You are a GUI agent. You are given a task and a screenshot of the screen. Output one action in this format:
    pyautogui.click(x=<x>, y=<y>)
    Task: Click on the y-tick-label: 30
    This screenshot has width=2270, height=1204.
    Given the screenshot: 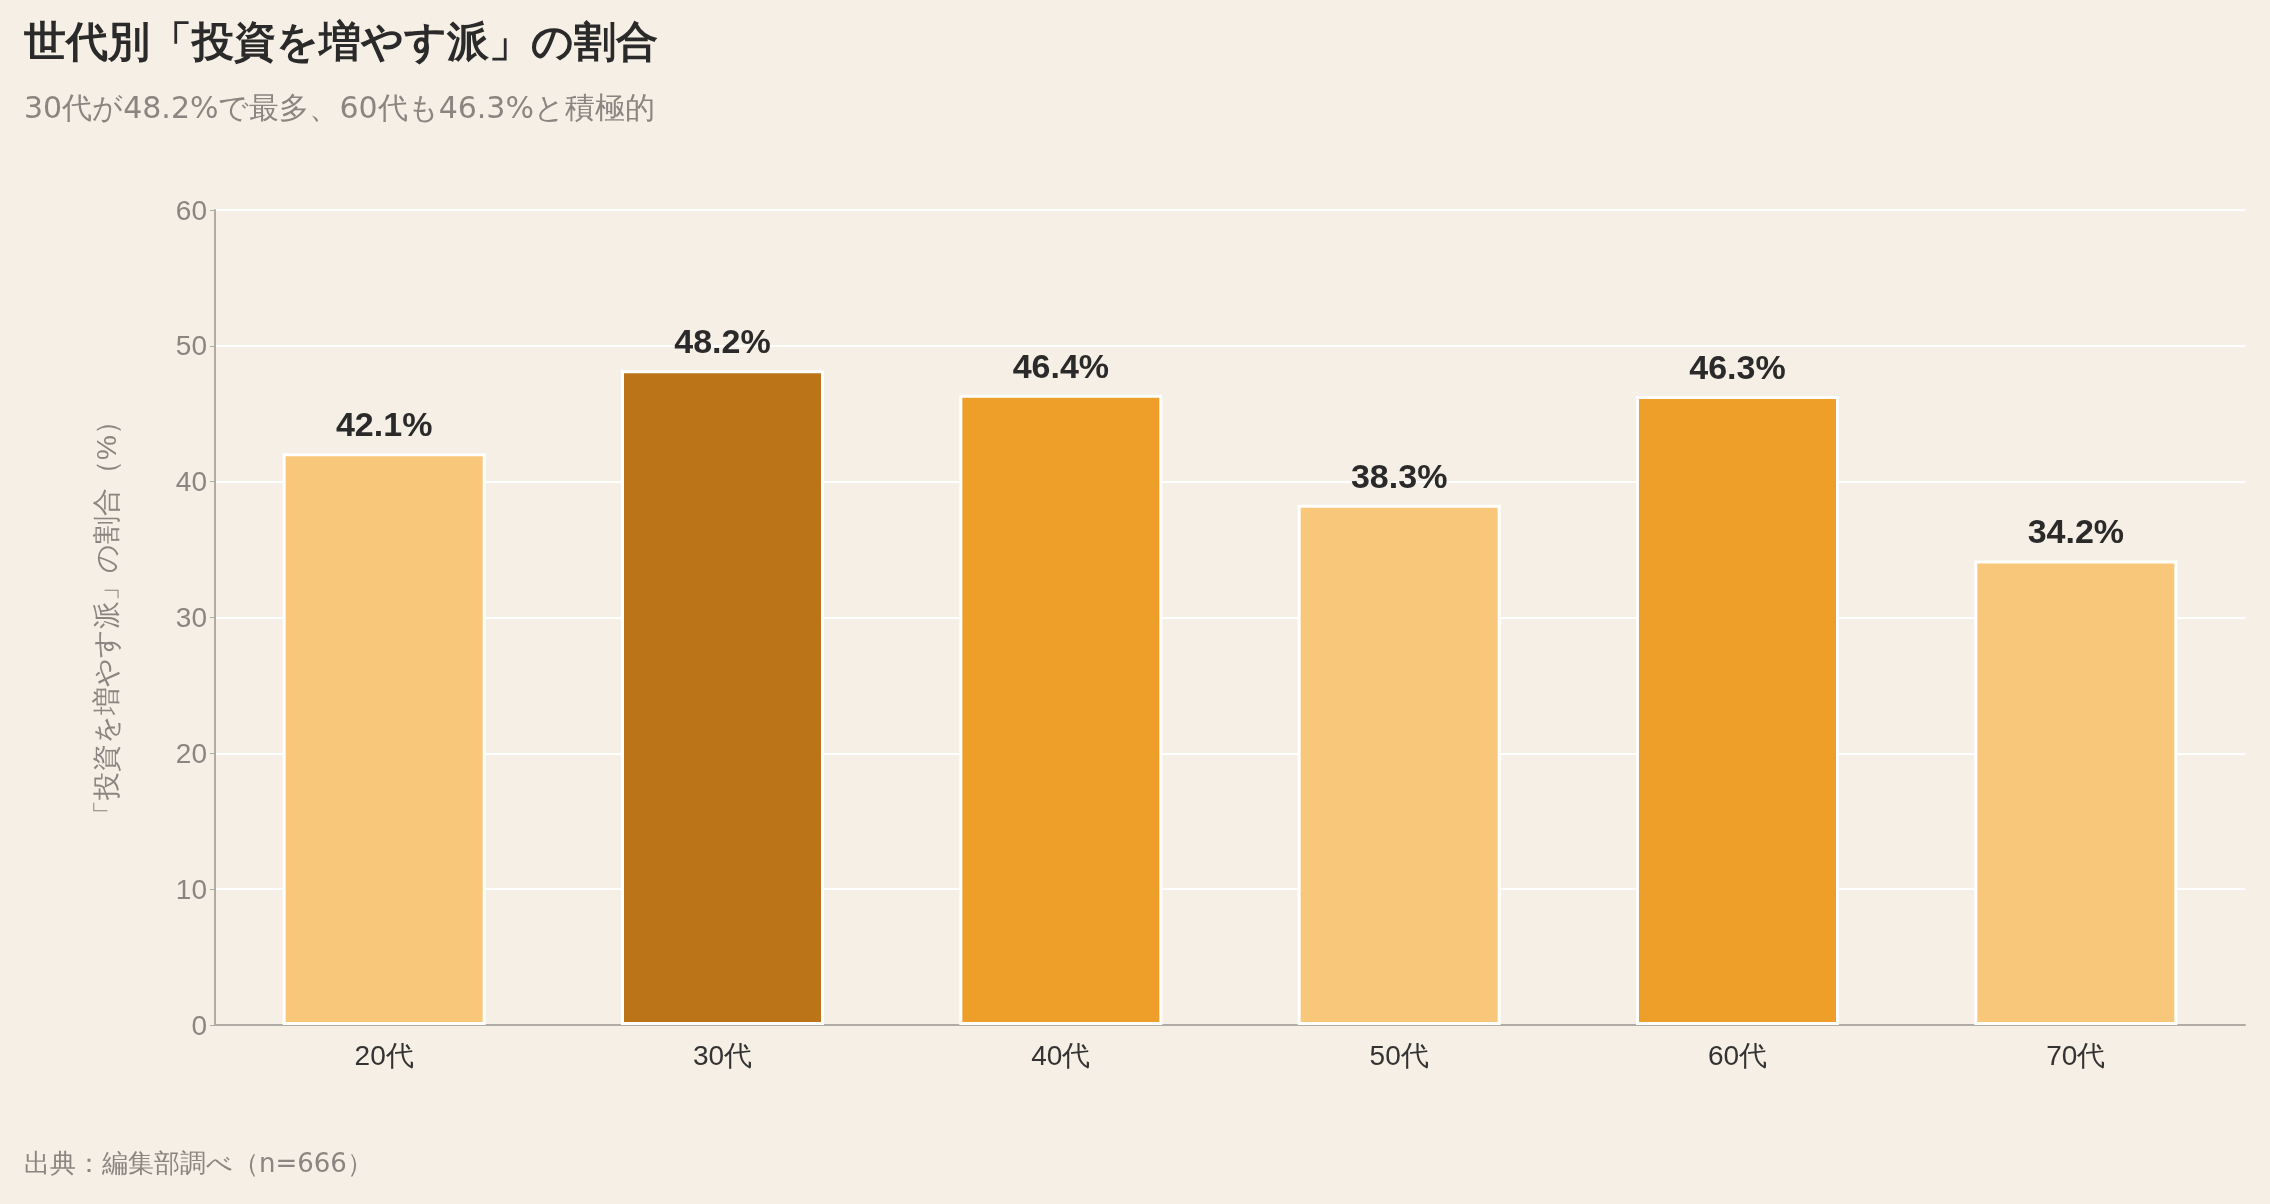 What is the action you would take?
    pyautogui.click(x=191, y=617)
    